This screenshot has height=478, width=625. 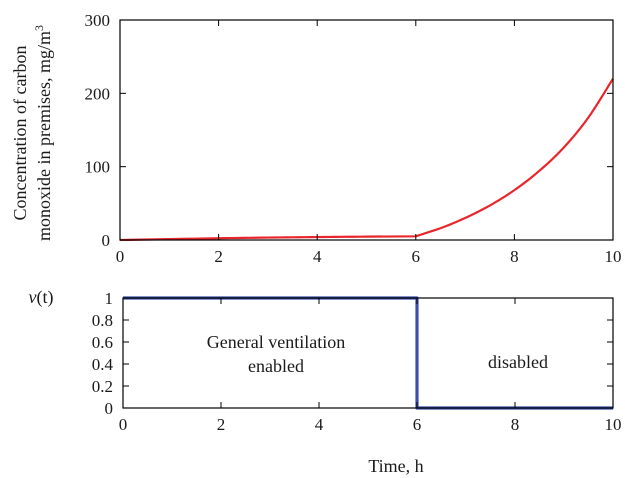 I want to click on top-x-tick-label: 10, so click(x=613, y=256).